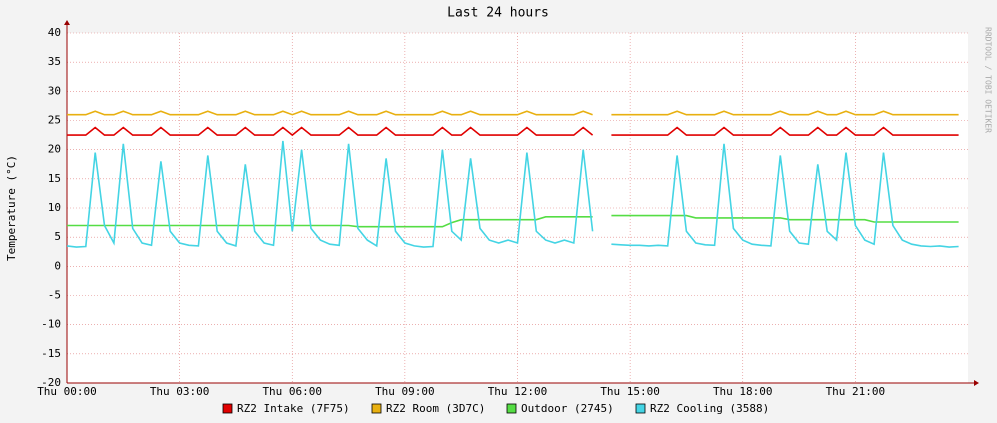 The width and height of the screenshot is (997, 423). What do you see at coordinates (743, 391) in the screenshot?
I see `x-tick-label: Thu 18:00` at bounding box center [743, 391].